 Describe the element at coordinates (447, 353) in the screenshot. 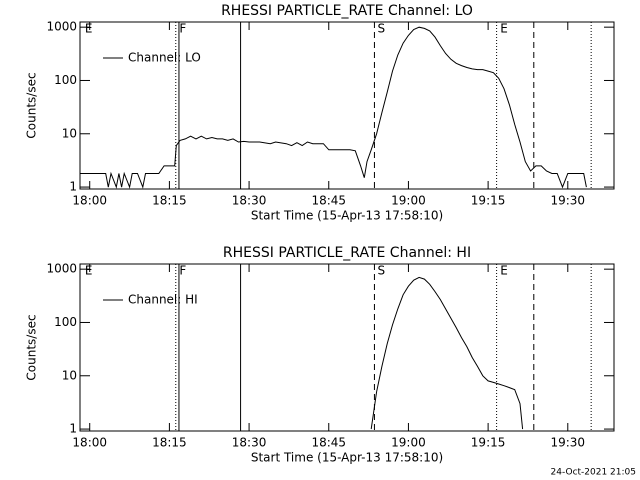

I see `data-line` at that location.